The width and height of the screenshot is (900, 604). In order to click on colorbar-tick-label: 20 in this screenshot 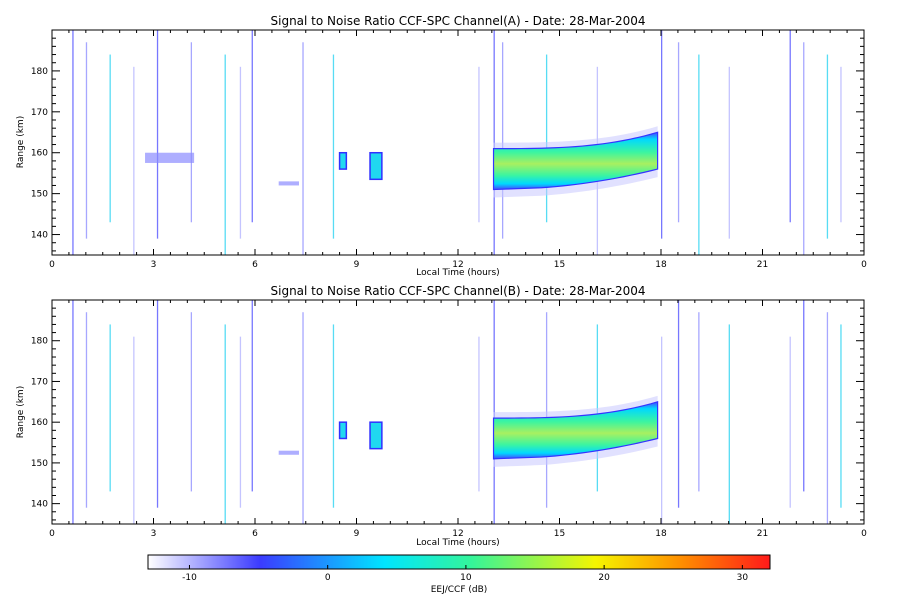, I will do `click(604, 578)`.